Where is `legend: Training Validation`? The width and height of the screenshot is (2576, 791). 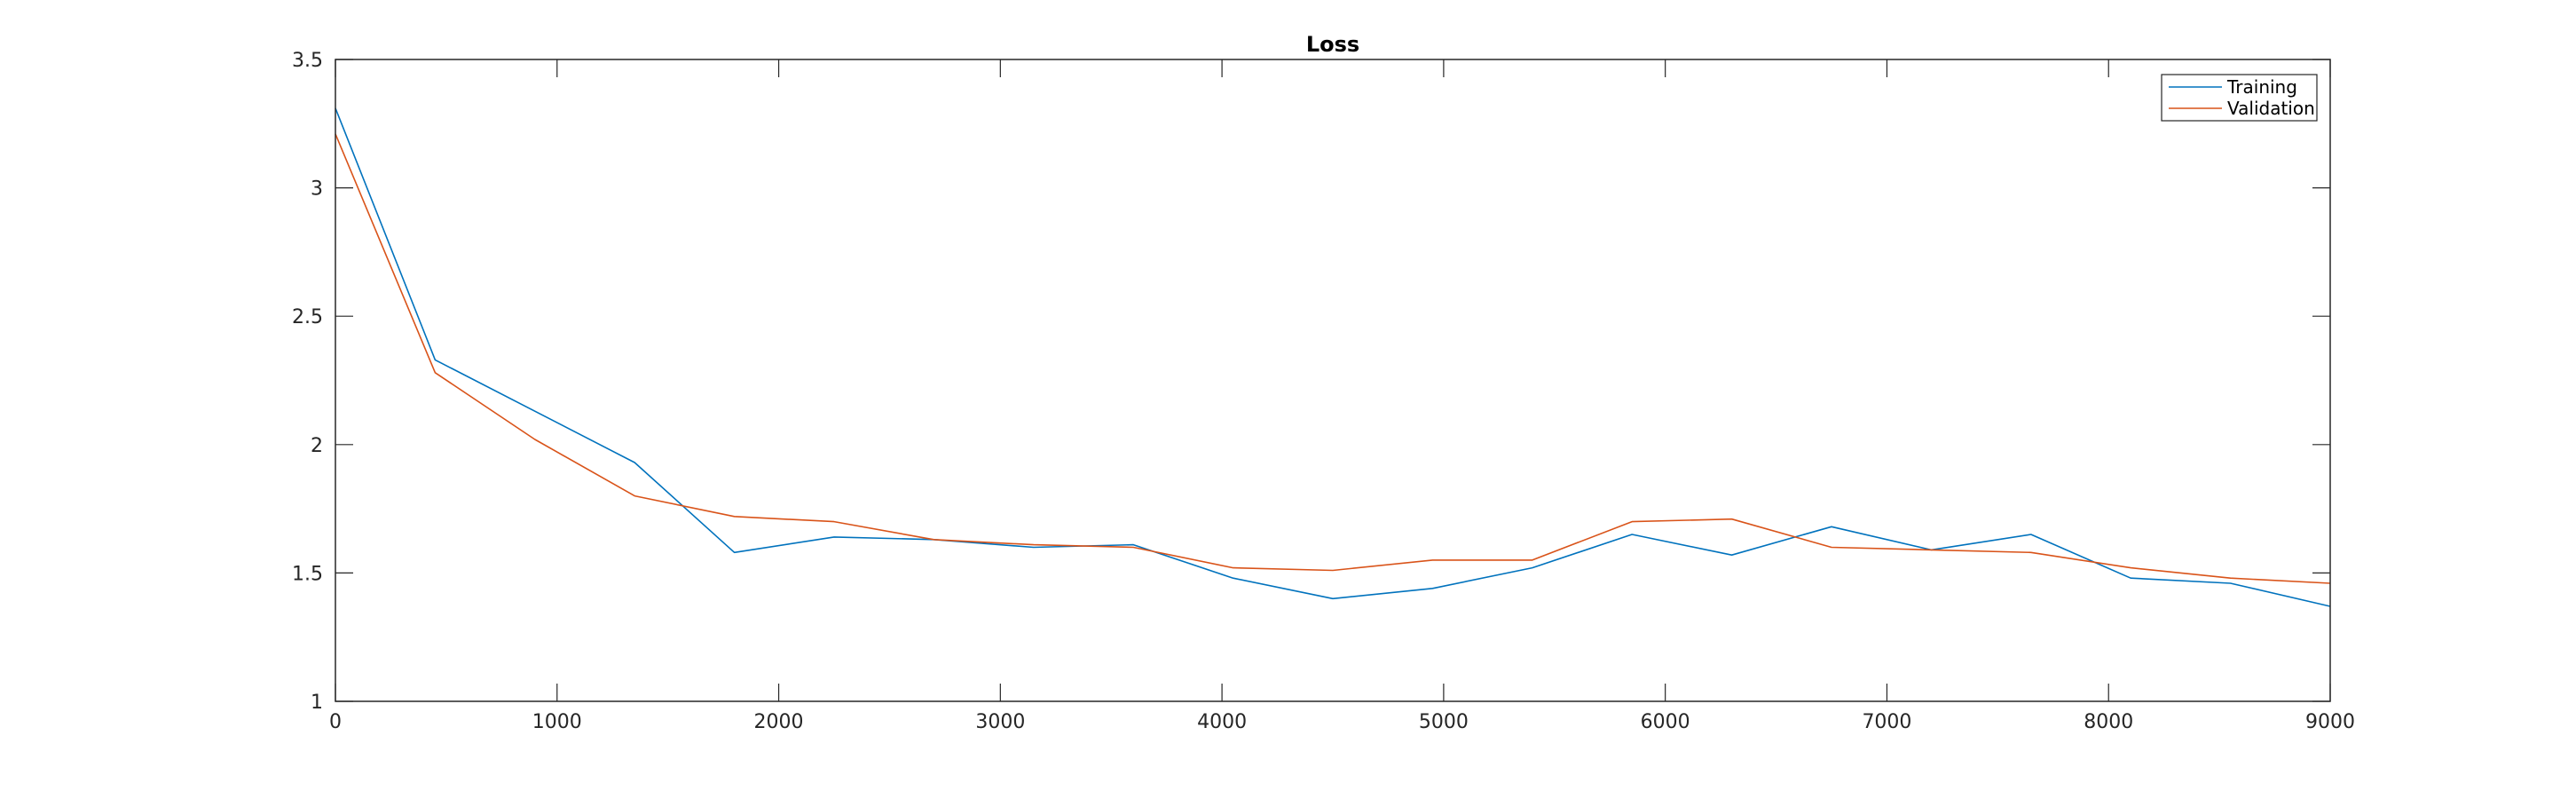 legend: Training Validation is located at coordinates (2239, 98).